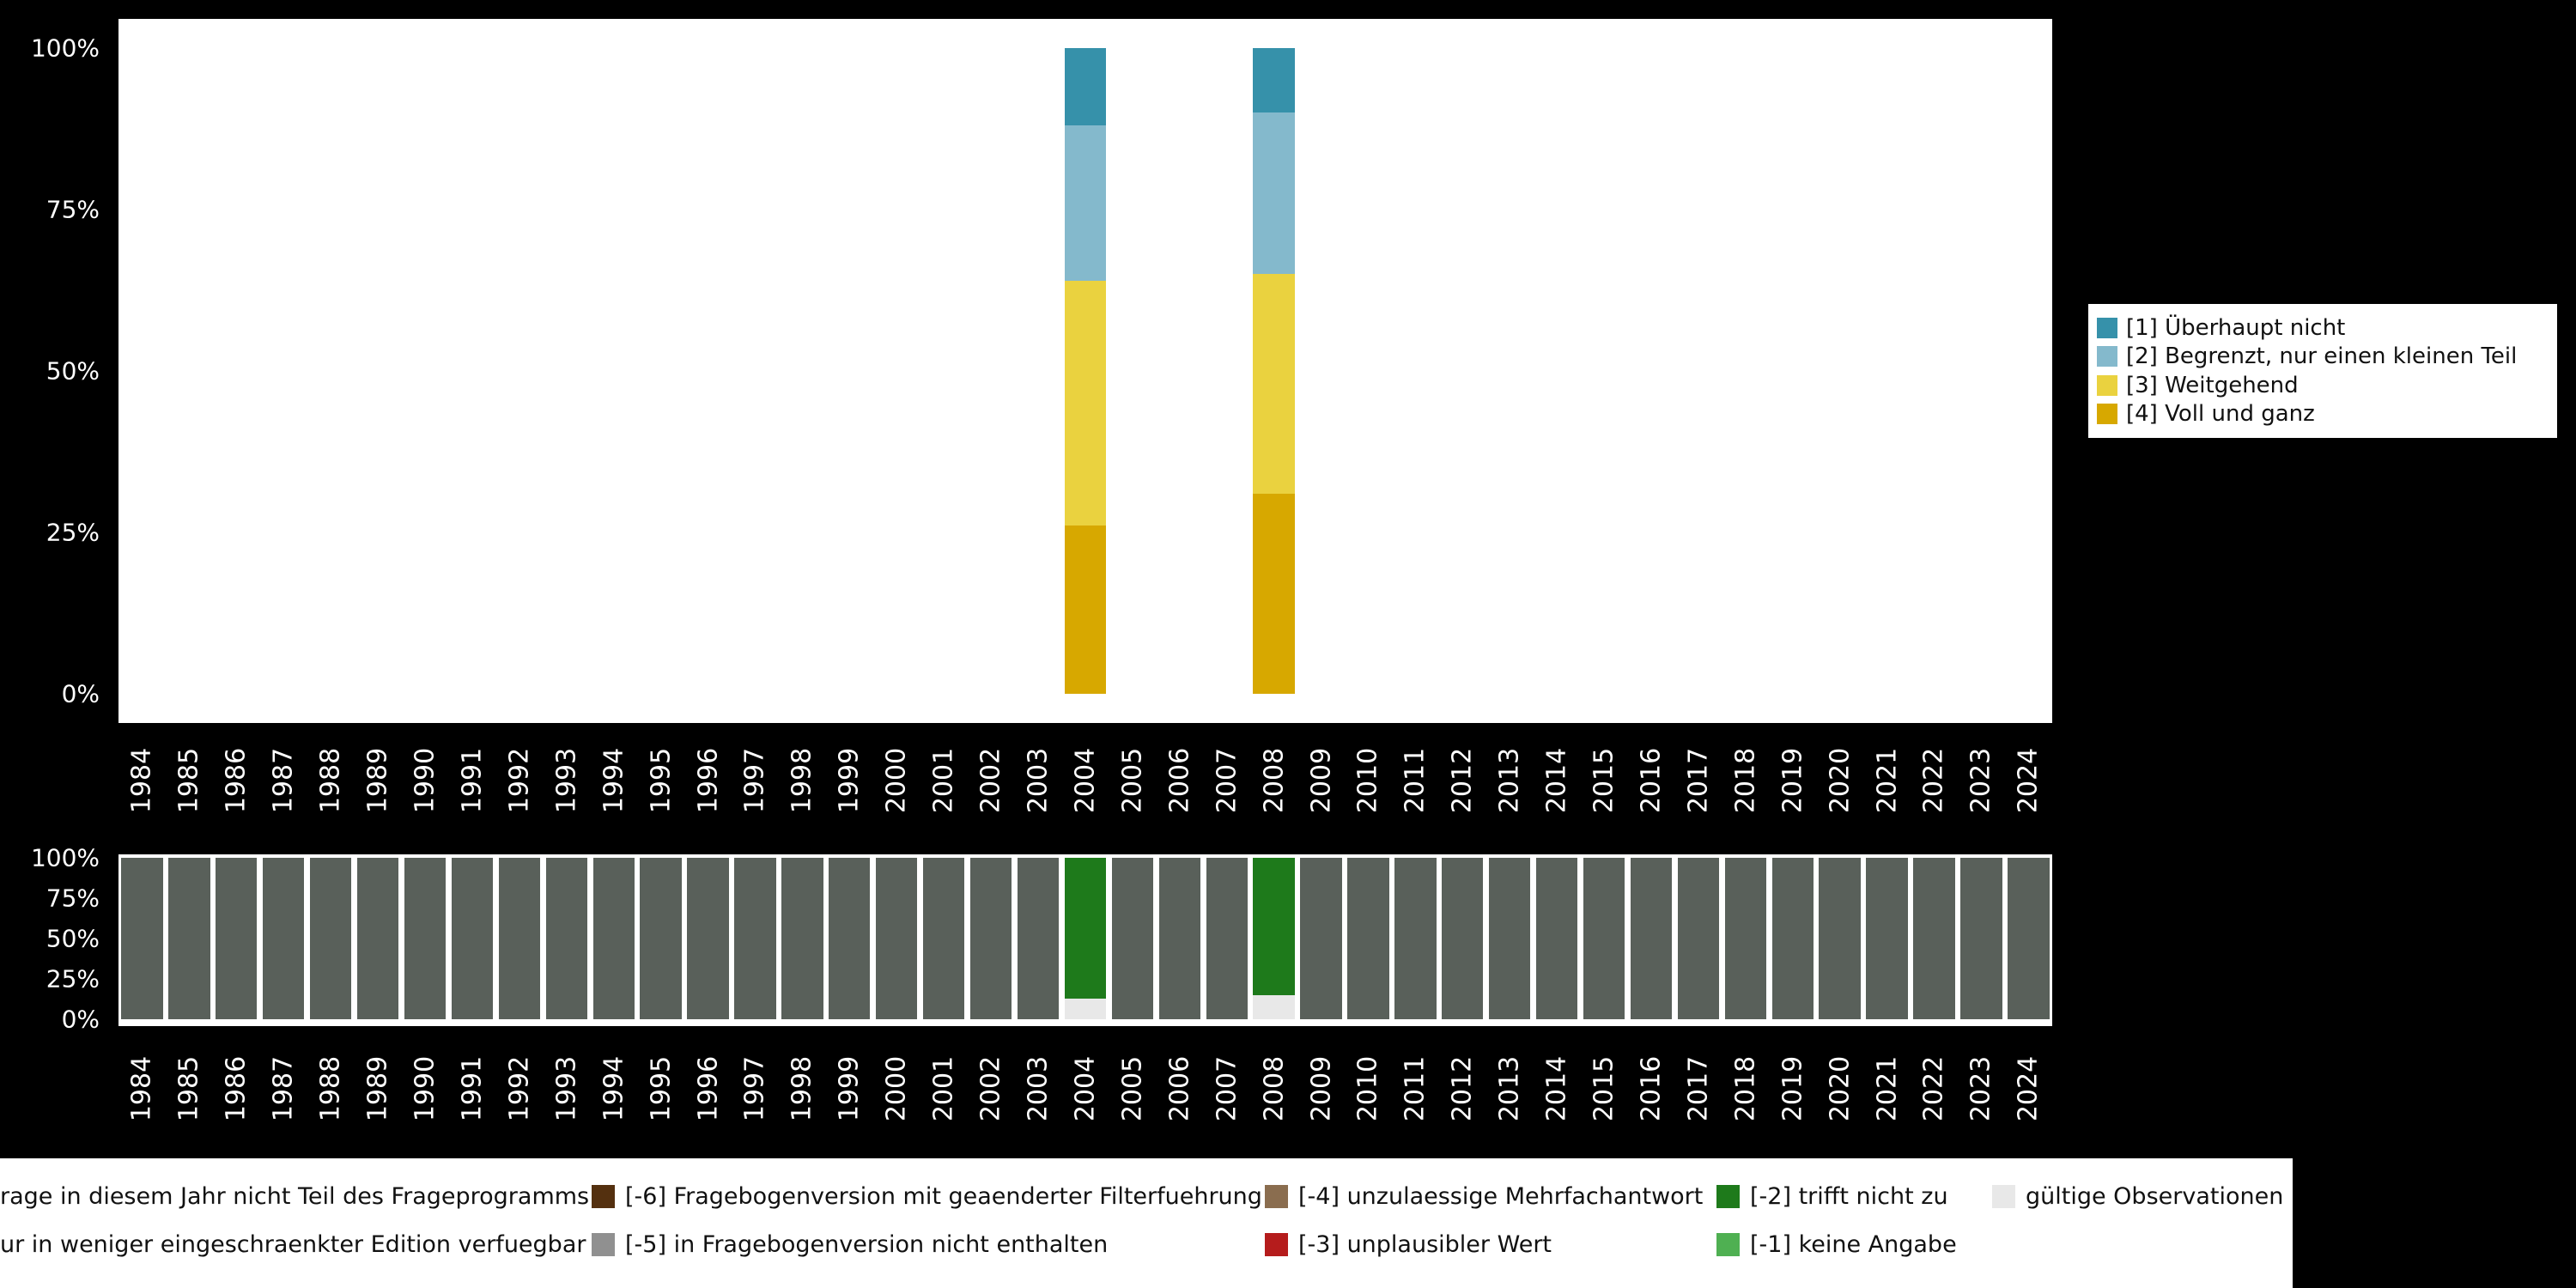 The image size is (2576, 1288). What do you see at coordinates (755, 939) in the screenshot?
I see `year-slot-1997` at bounding box center [755, 939].